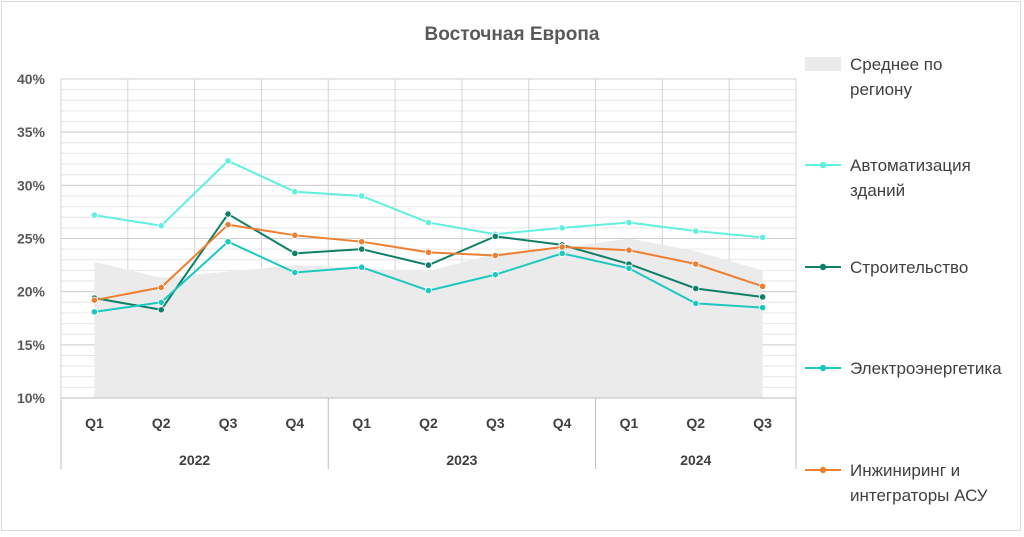 The image size is (1024, 537). What do you see at coordinates (31, 398) in the screenshot?
I see `y-tick-label: 10%` at bounding box center [31, 398].